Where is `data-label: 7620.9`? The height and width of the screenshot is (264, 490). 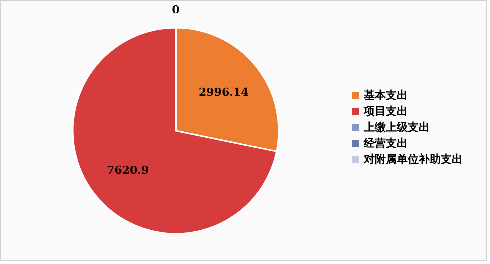
data-label: 7620.9 is located at coordinates (128, 171).